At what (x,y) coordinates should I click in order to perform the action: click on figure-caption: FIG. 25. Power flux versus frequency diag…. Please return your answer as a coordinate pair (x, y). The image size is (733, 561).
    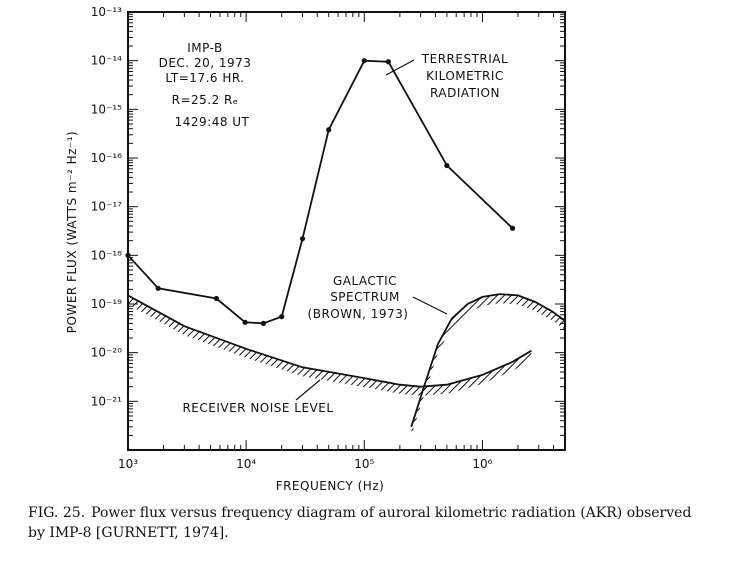
    Looking at the image, I should click on (363, 523).